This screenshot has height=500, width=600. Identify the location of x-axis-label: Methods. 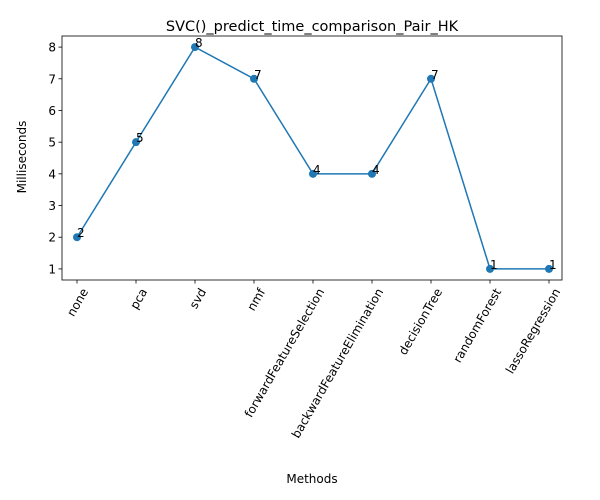
(311, 479).